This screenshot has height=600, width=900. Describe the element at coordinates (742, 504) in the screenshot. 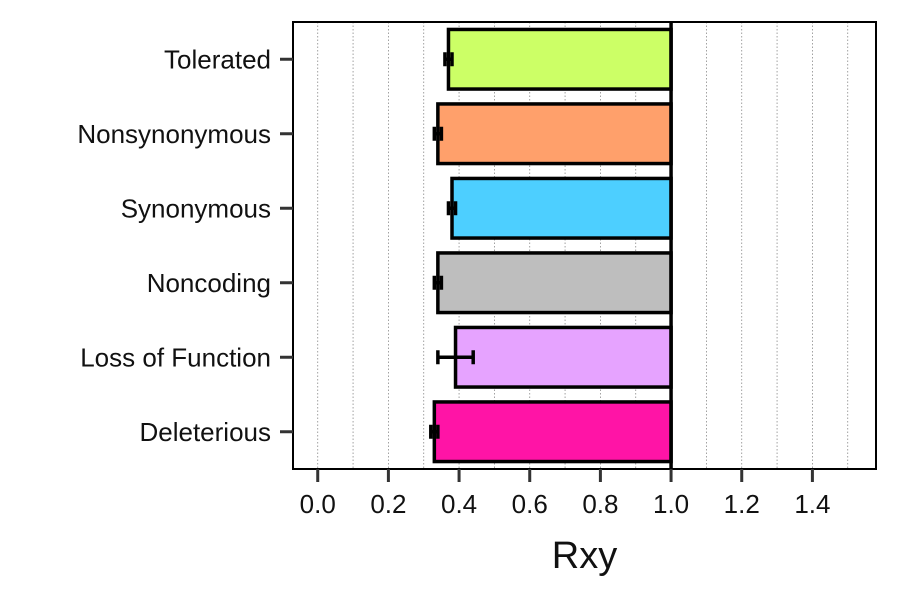

I see `x-tick-label: 1.2` at that location.